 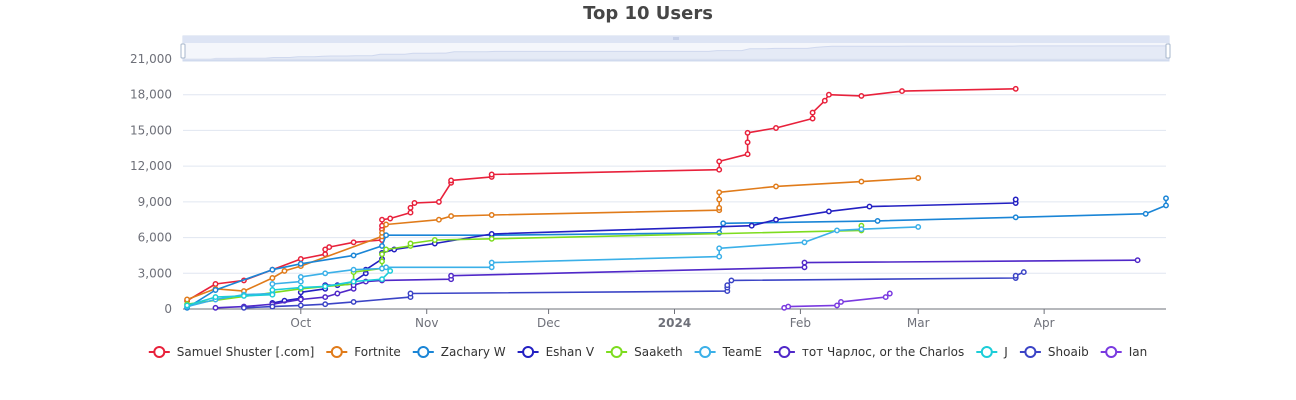 What do you see at coordinates (1124, 352) in the screenshot?
I see `legend-item-9: Ian` at bounding box center [1124, 352].